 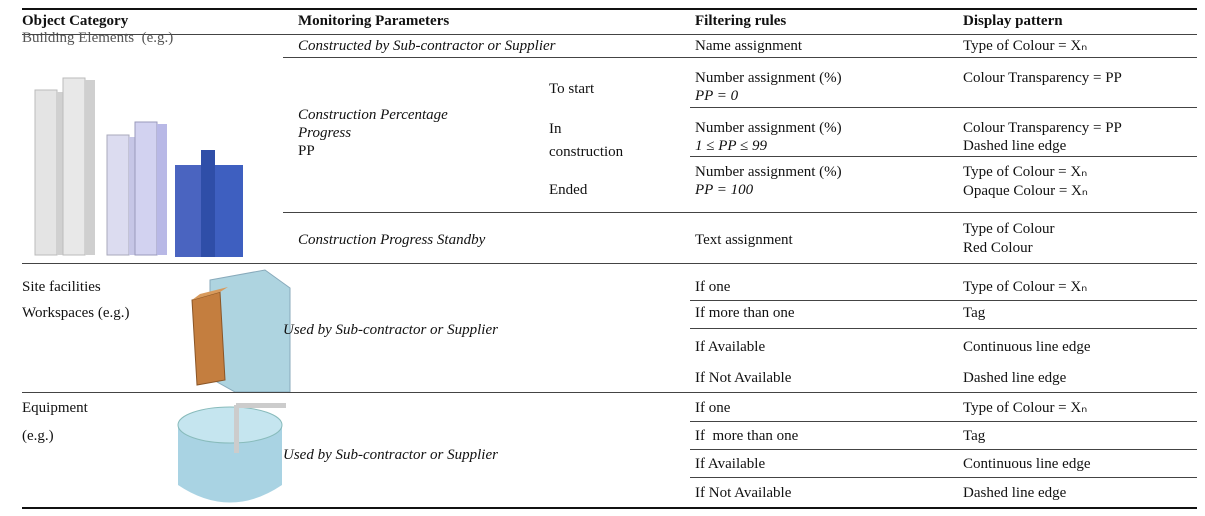 What do you see at coordinates (572, 89) in the screenshot?
I see `stage: To start` at bounding box center [572, 89].